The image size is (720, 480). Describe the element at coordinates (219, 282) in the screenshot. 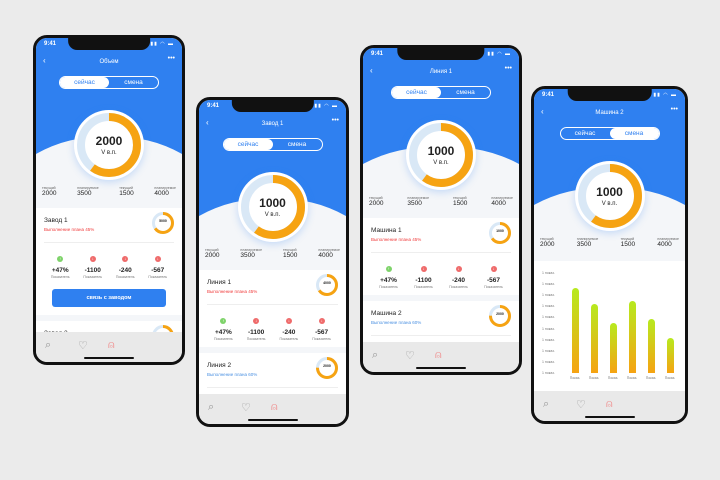

I see `card-title: Линия 1` at that location.